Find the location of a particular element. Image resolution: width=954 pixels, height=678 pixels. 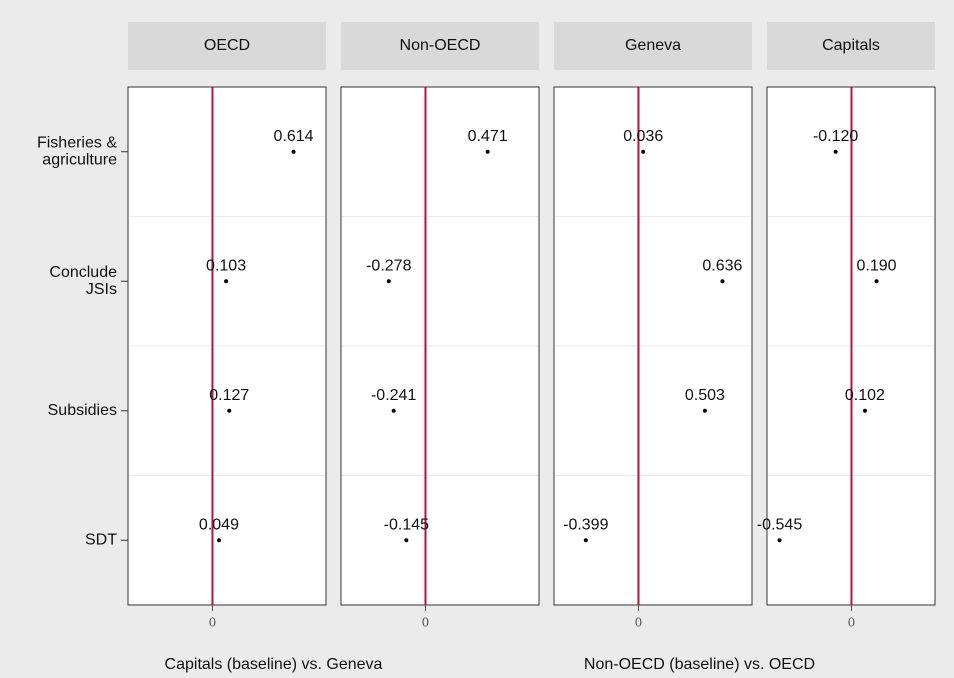

facet-label: Capitals is located at coordinates (851, 45).